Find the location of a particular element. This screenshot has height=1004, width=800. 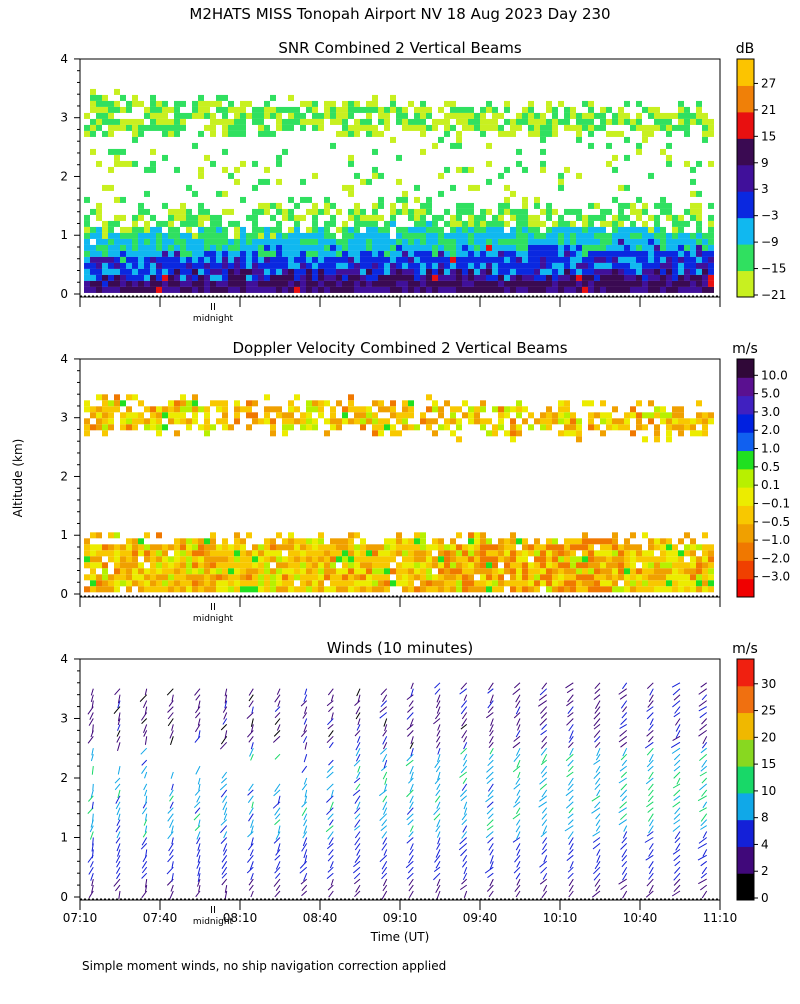

y-tick-label: 2 is located at coordinates (64, 176).